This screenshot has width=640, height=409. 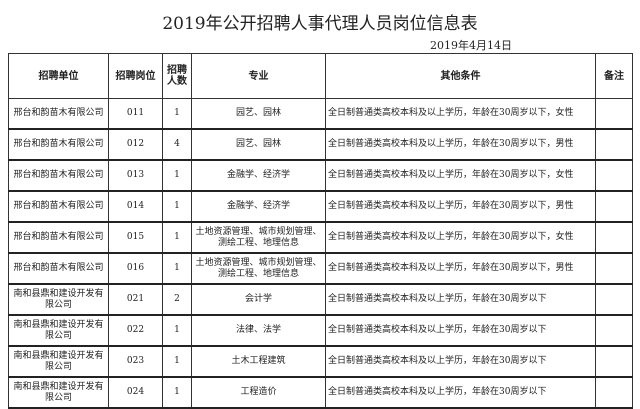 What do you see at coordinates (135, 114) in the screenshot?
I see `position-cell: 011` at bounding box center [135, 114].